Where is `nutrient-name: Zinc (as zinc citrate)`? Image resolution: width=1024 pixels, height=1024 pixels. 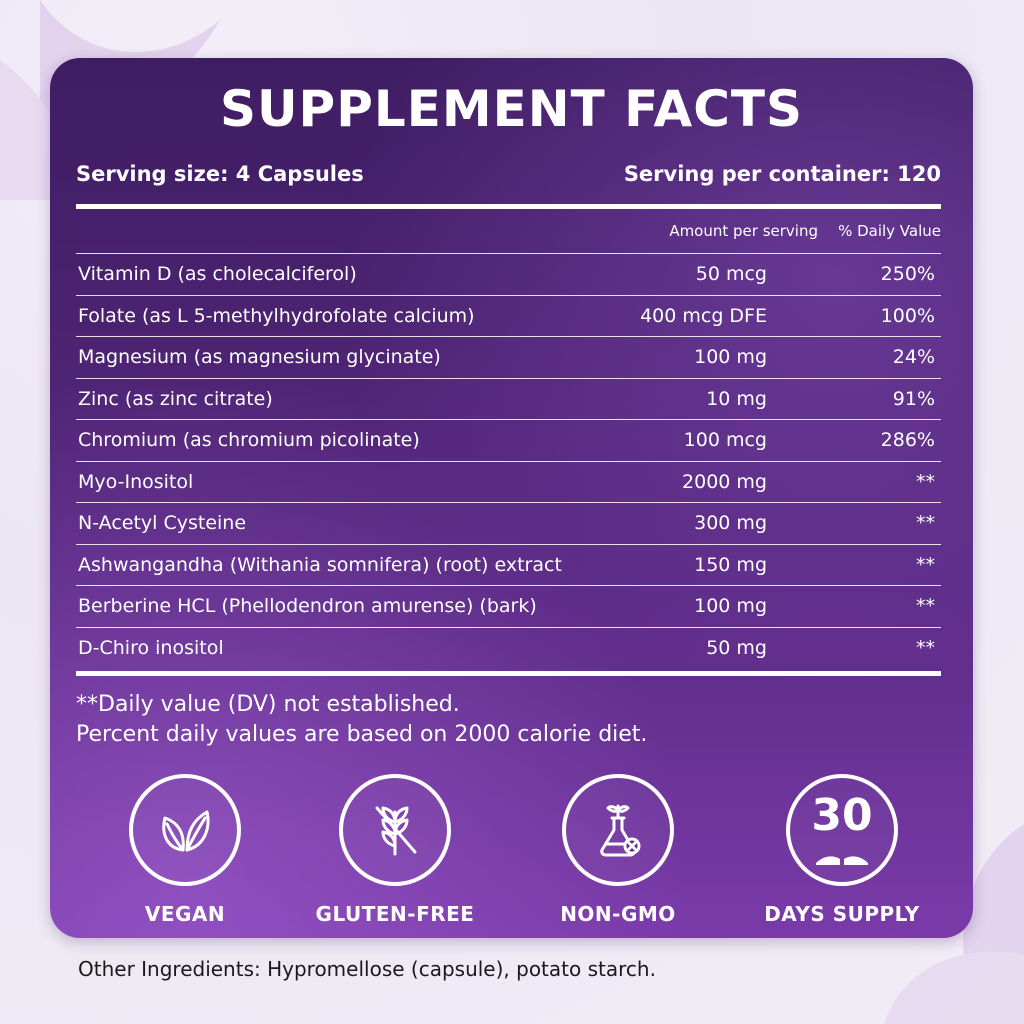 nutrient-name: Zinc (as zinc citrate) is located at coordinates (175, 398).